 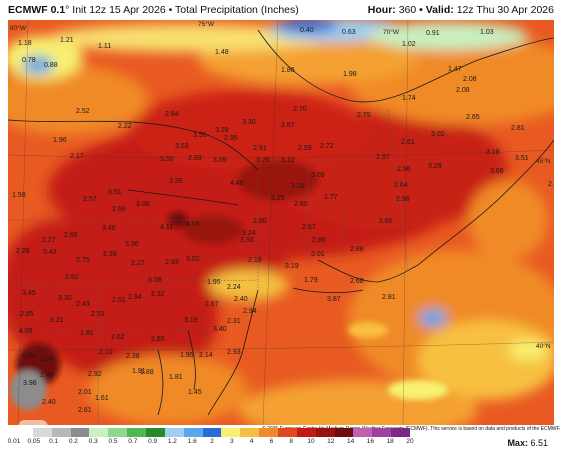 What do you see at coordinates (278, 198) in the screenshot?
I see `precip-value-label: 3.25` at bounding box center [278, 198].